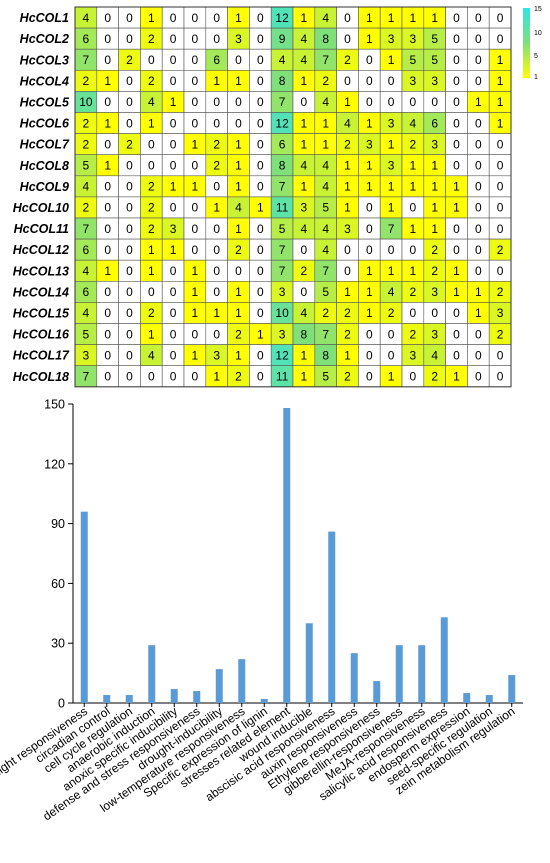 This screenshot has height=863, width=550. Describe the element at coordinates (86, 102) in the screenshot. I see `heatmap-cell-value: 10` at that location.